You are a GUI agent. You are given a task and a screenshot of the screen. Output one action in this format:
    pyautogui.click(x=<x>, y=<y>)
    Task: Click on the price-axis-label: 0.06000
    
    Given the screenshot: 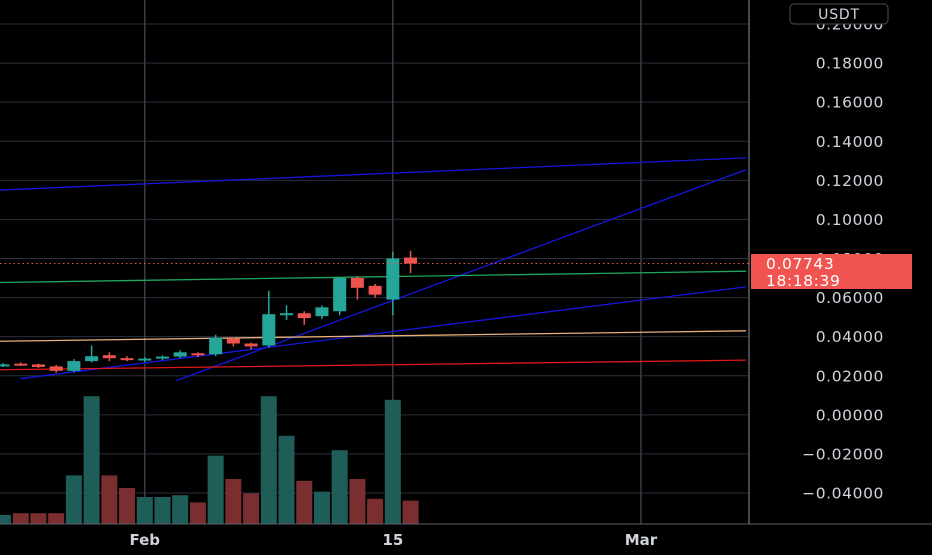 What is the action you would take?
    pyautogui.click(x=850, y=298)
    